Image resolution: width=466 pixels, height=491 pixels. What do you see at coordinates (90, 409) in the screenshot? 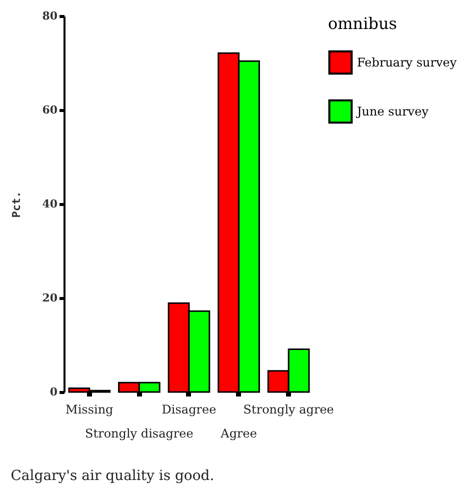
I see `x-tick-label: Missing` at bounding box center [90, 409].